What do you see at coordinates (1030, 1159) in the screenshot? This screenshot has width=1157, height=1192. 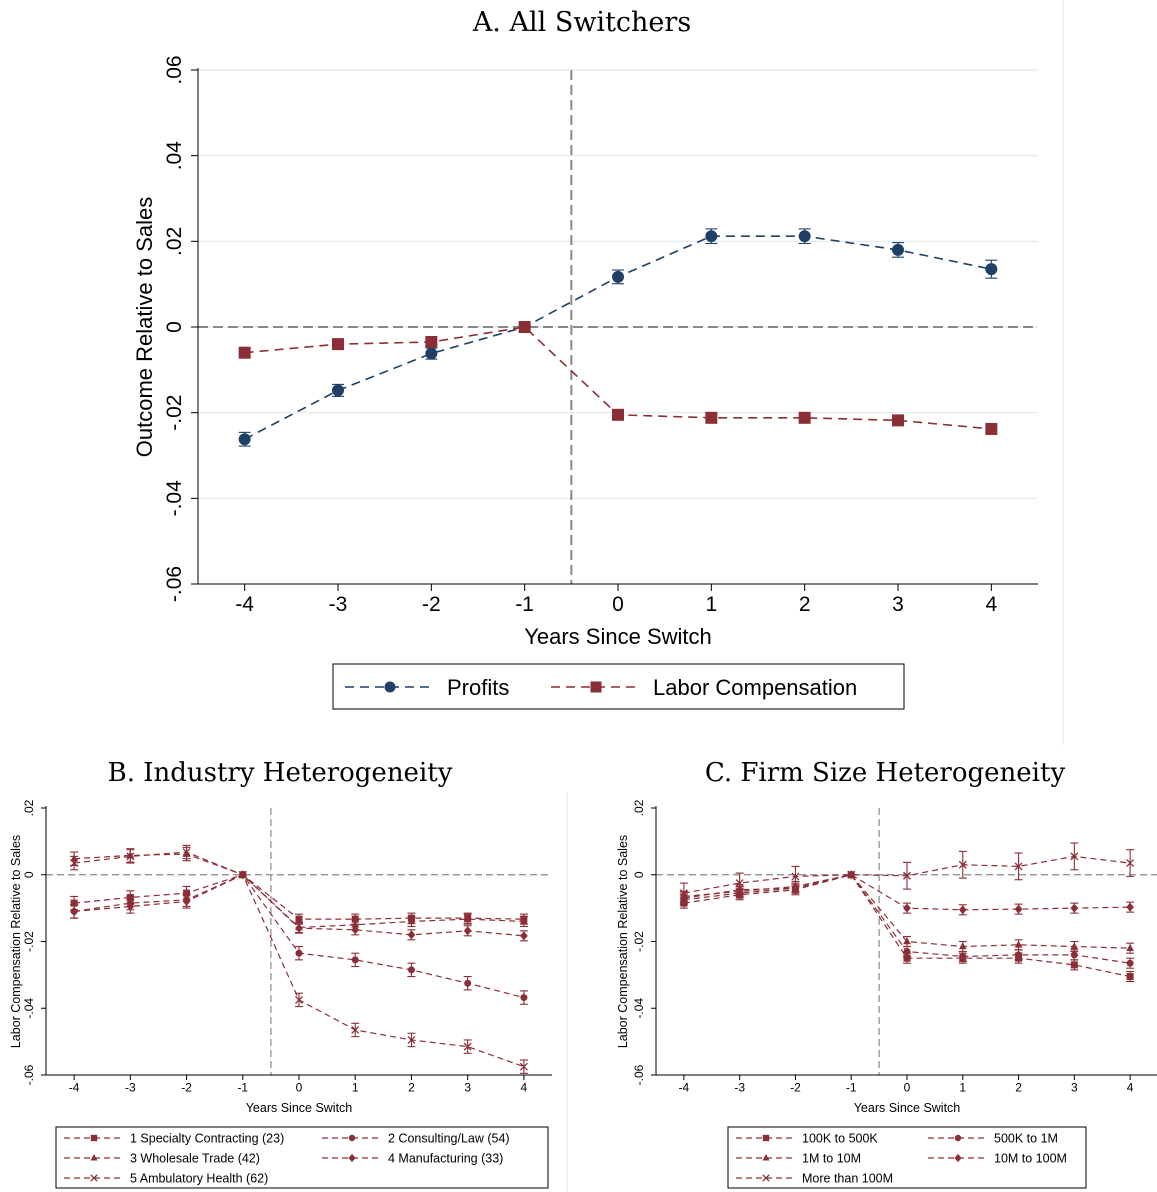 I see `legend-label: 10M to 100M` at bounding box center [1030, 1159].